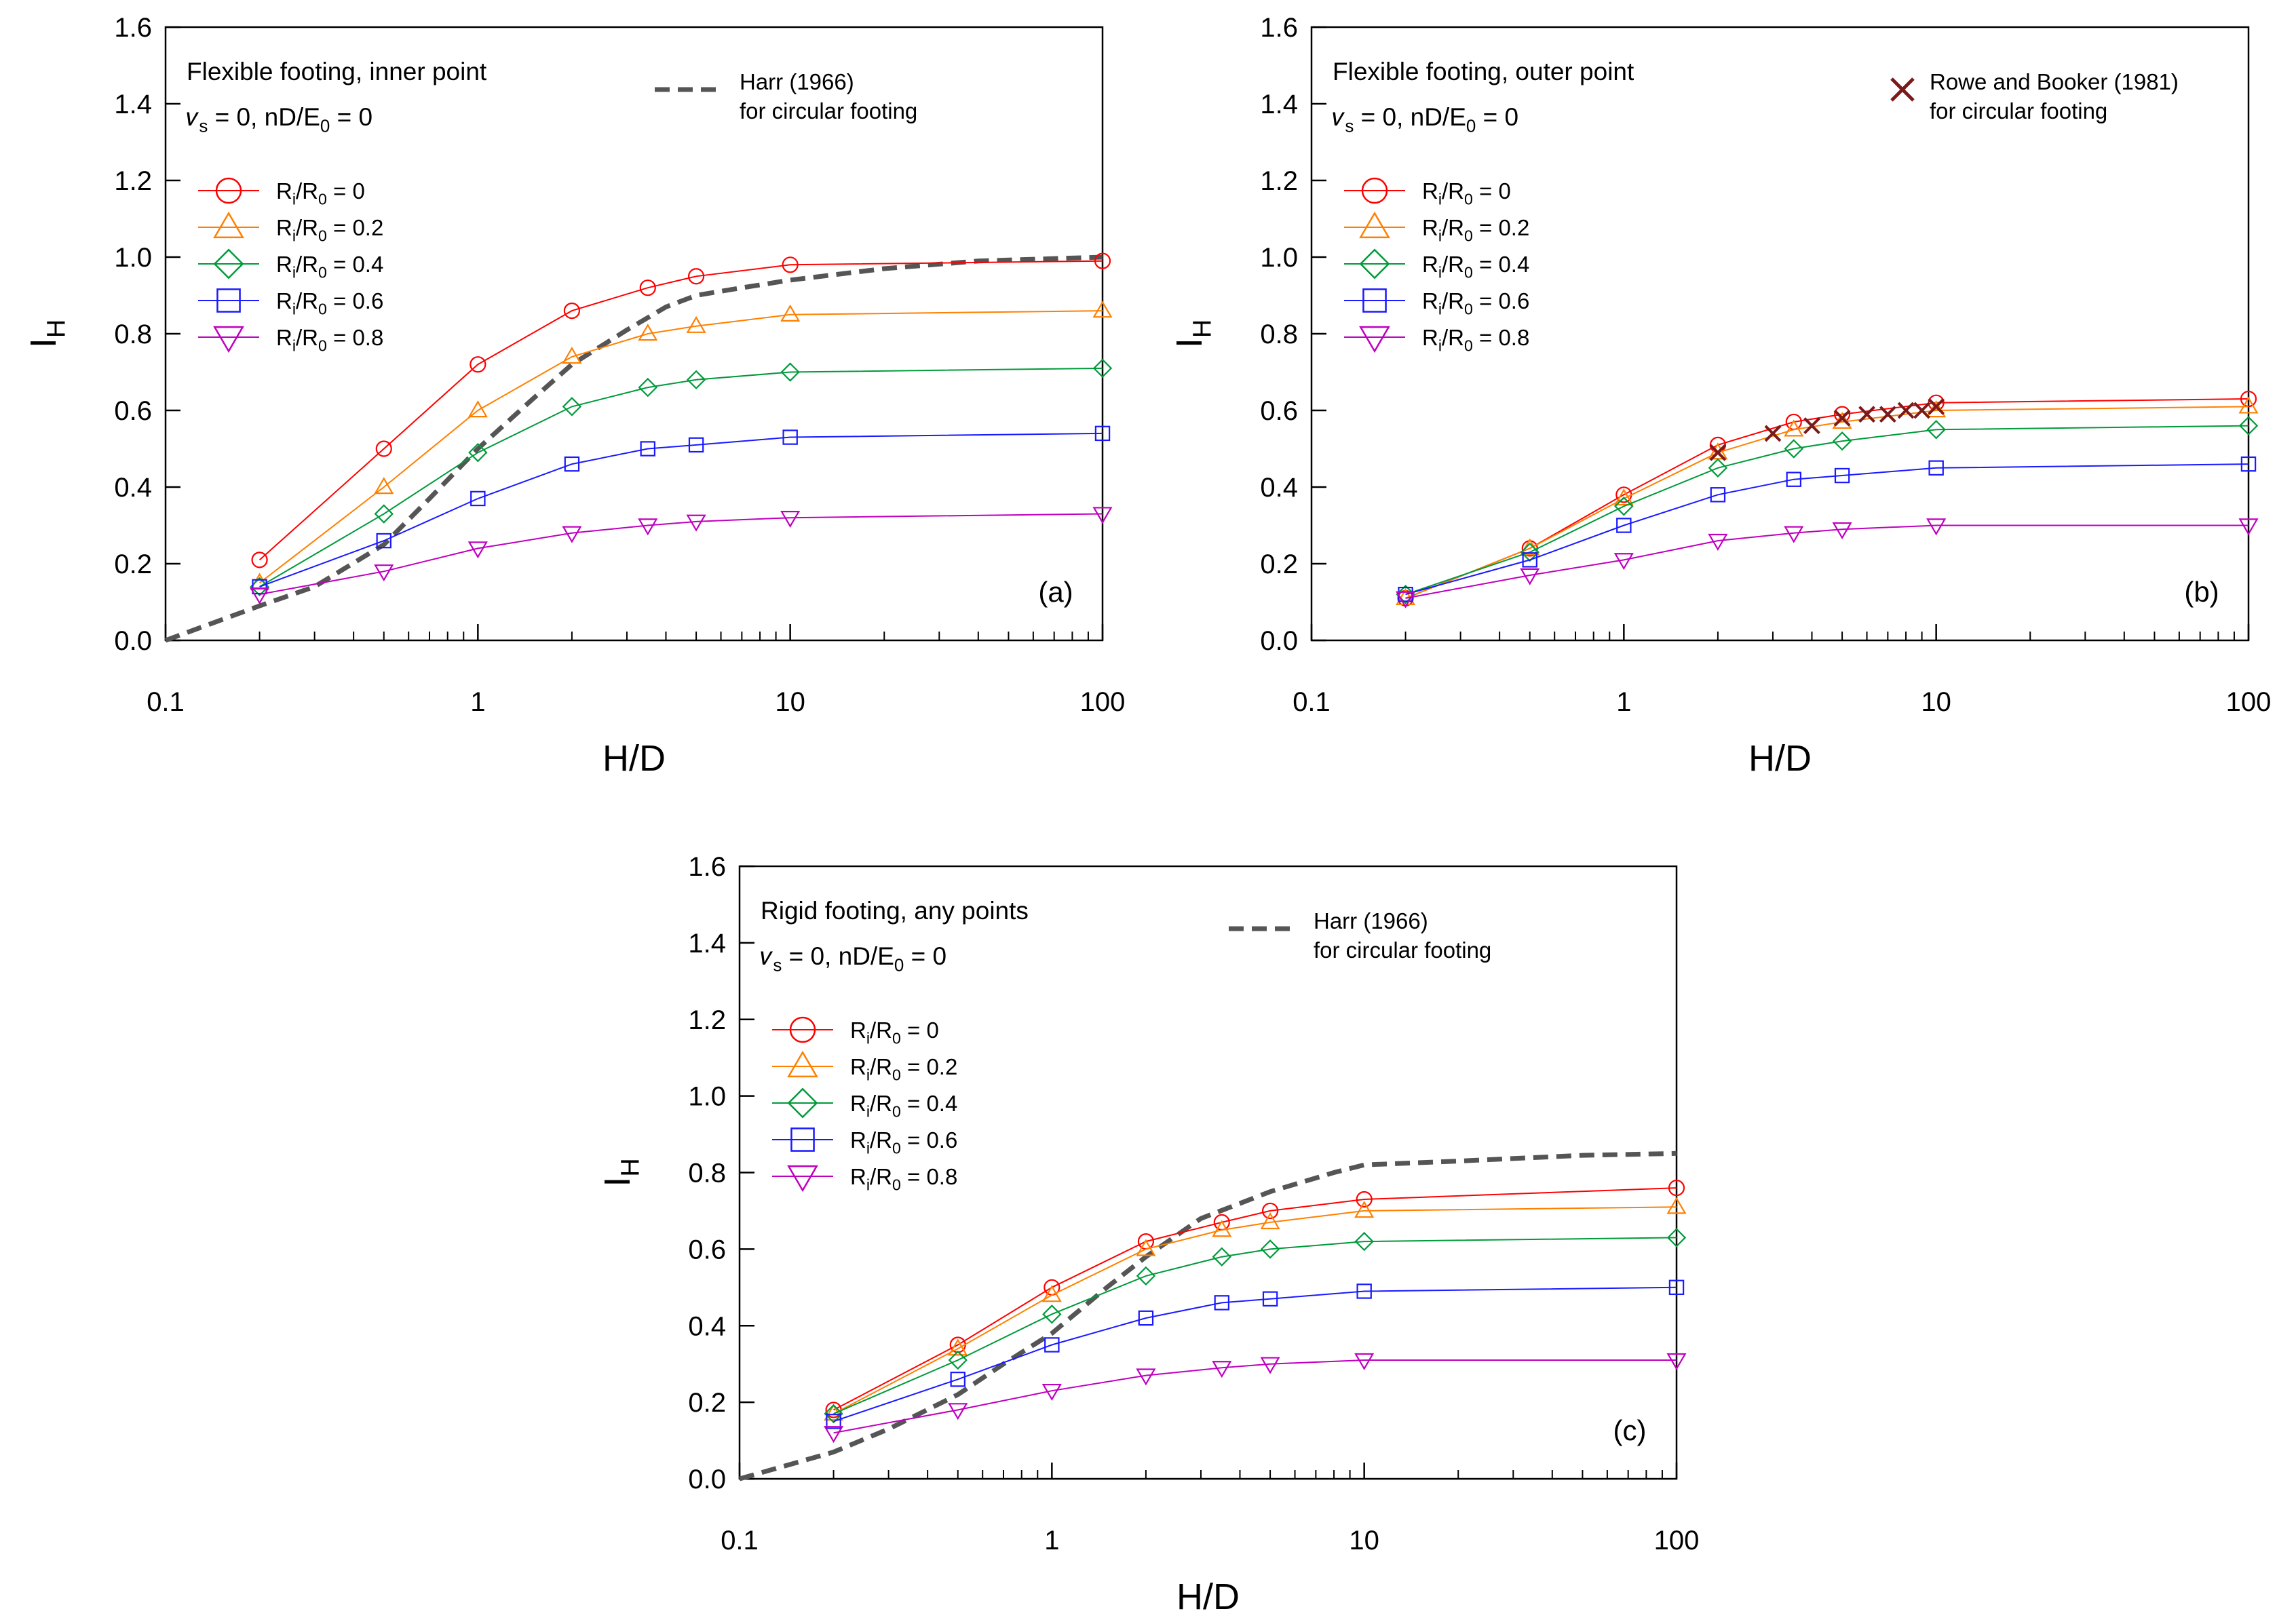  Describe the element at coordinates (1936, 702) in the screenshot. I see `x-tick-label: 10` at that location.